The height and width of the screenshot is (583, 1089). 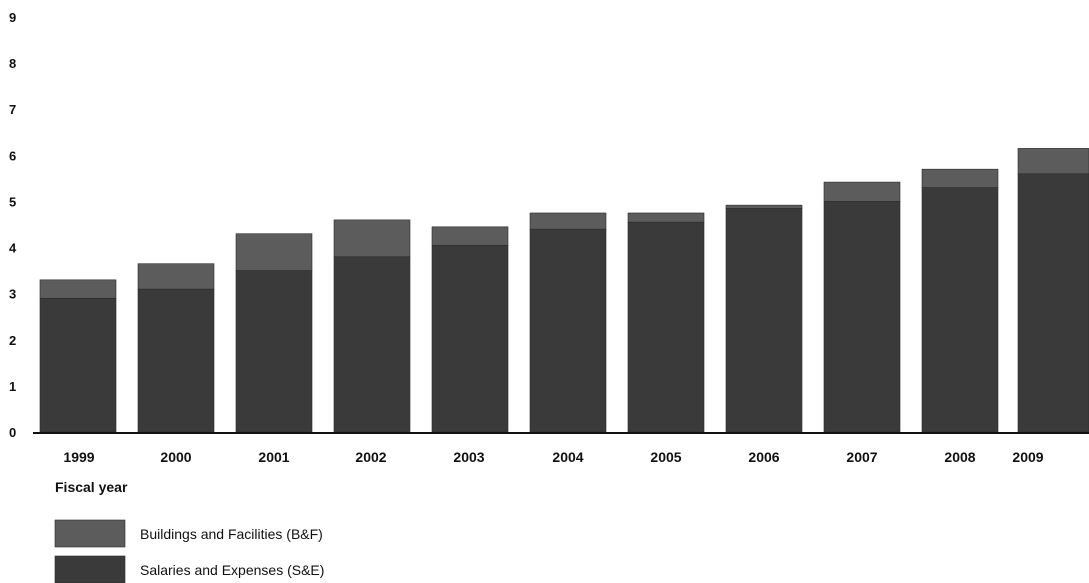 I want to click on bar-segment-salaries-1999, so click(x=78, y=365).